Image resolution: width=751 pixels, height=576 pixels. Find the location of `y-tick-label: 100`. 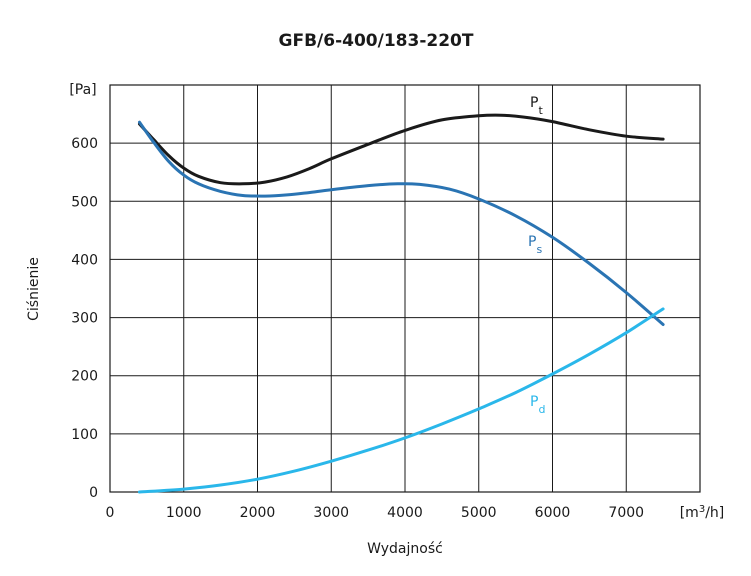

y-tick-label: 100 is located at coordinates (84, 435).